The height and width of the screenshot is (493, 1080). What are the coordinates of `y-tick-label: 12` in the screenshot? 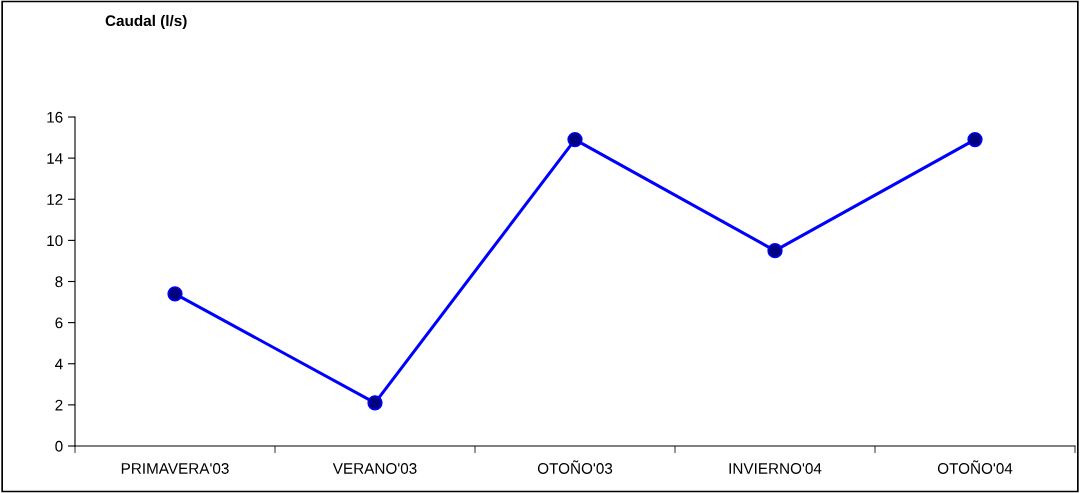 It's located at (55, 199).